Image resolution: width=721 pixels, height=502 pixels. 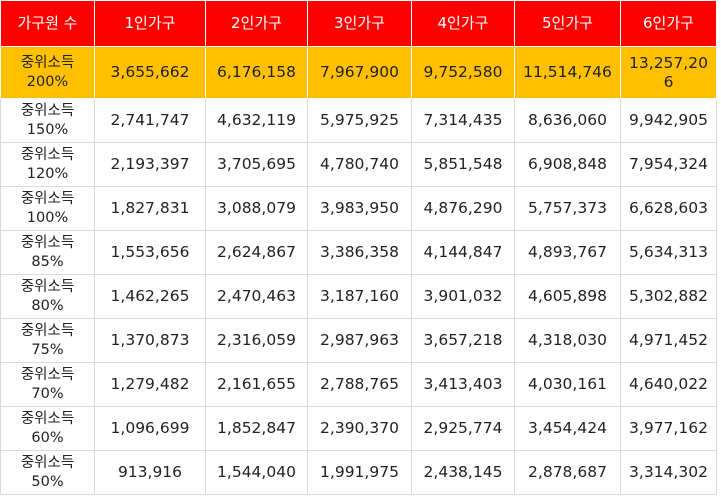 I want to click on income-value-cell: 5,851,548, so click(x=463, y=164).